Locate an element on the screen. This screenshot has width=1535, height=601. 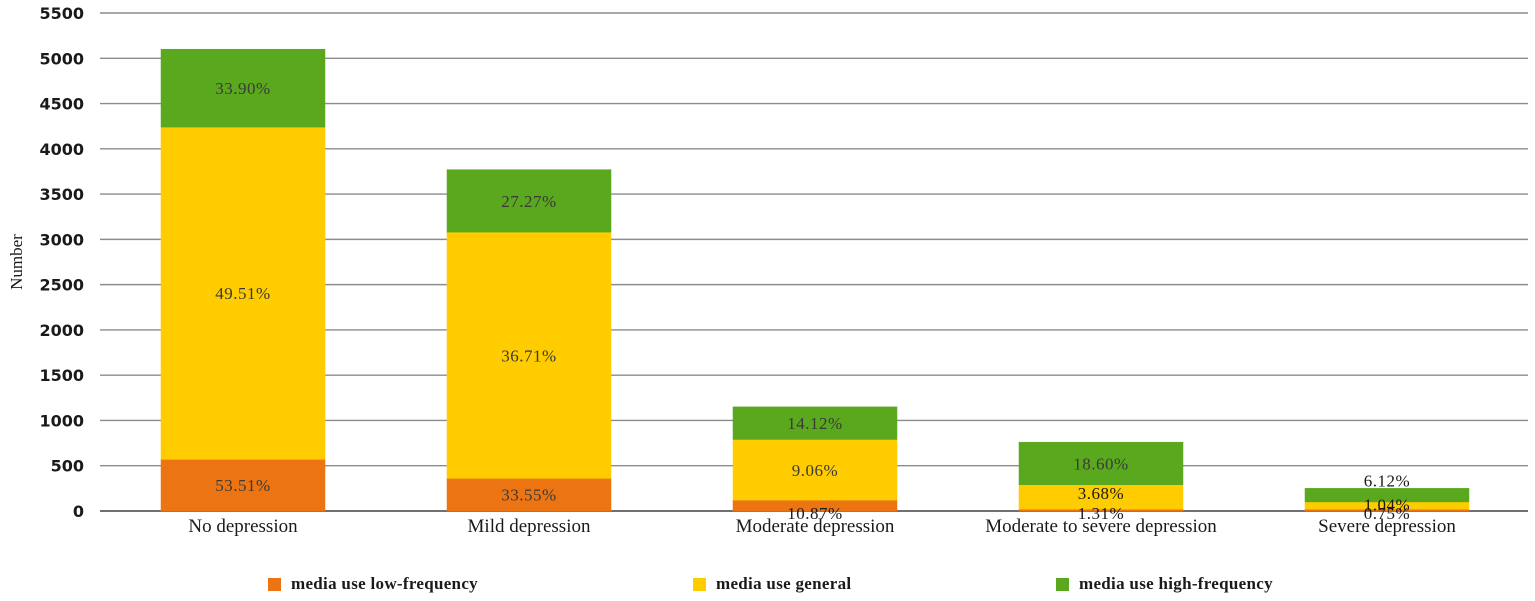
x-category-label: Mild depression is located at coordinates (529, 526).